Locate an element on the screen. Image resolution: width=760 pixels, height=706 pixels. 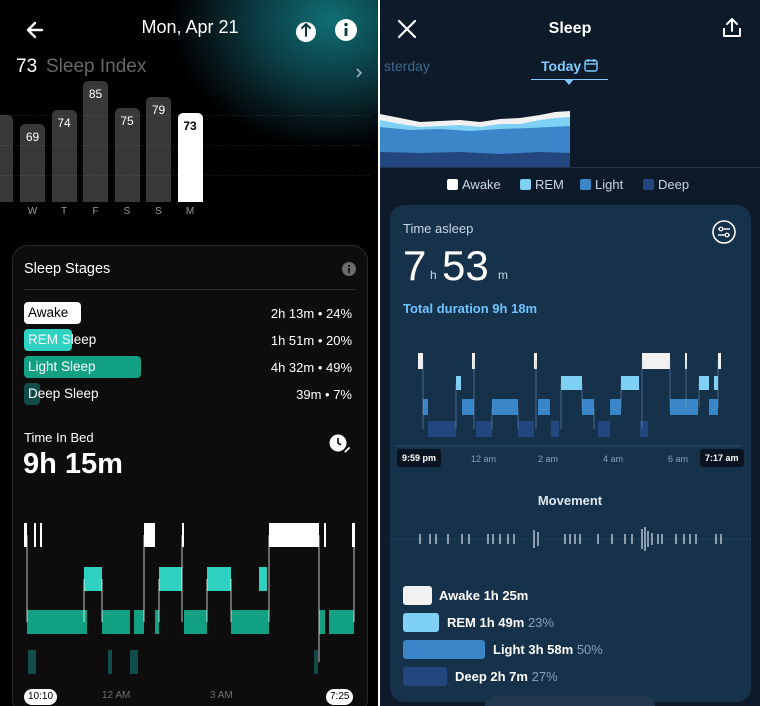
score-bar: 75 is located at coordinates (127, 154).